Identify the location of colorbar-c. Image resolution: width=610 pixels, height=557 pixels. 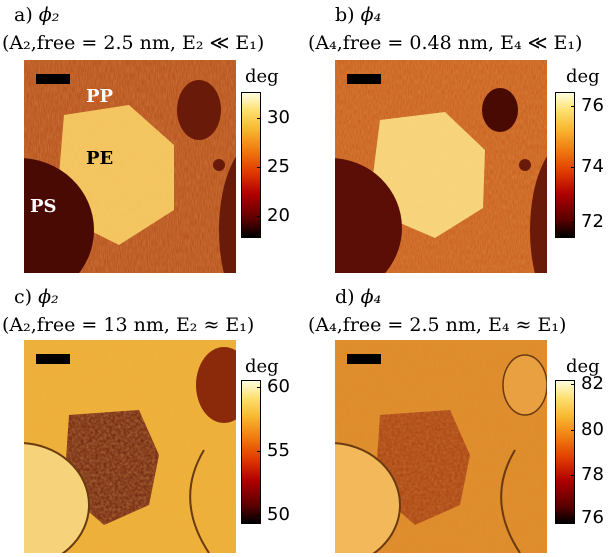
(251, 452).